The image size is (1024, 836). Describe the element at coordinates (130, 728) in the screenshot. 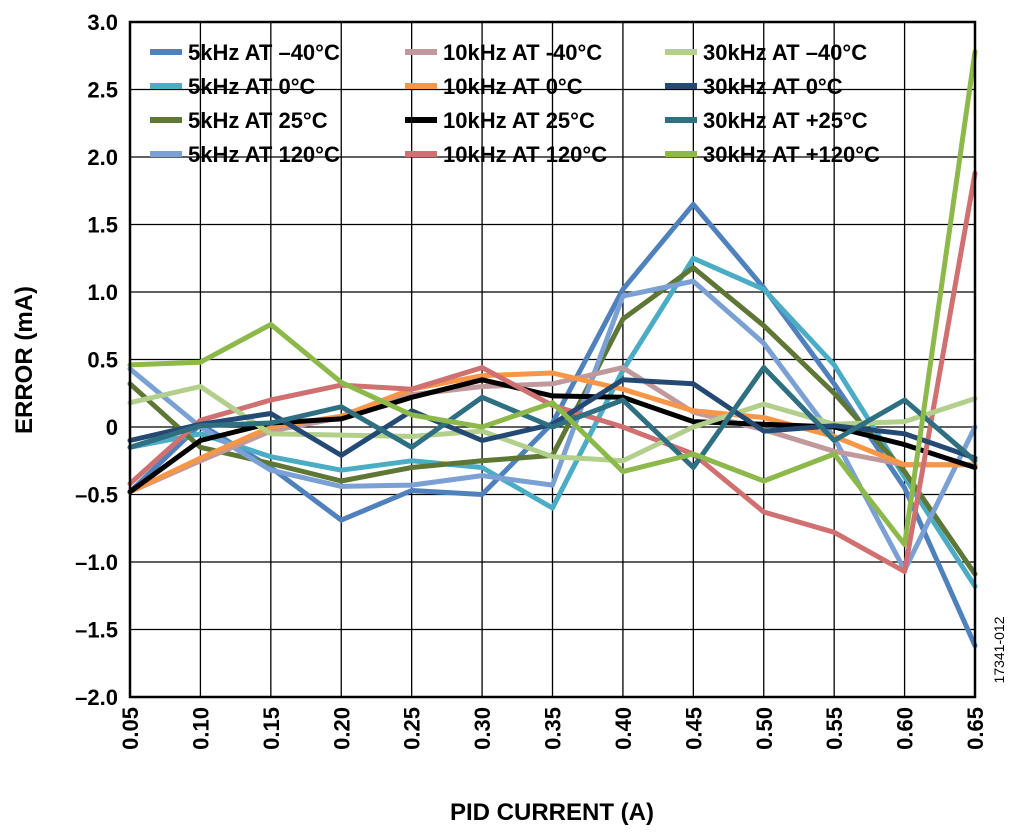

I see `x-tick-label: 0.05` at that location.